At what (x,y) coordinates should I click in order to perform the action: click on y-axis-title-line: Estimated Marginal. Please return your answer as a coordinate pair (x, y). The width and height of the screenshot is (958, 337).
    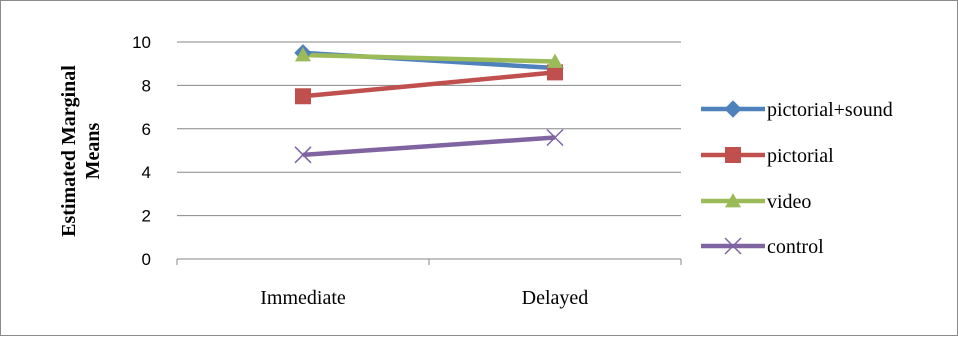
    Looking at the image, I should click on (69, 151).